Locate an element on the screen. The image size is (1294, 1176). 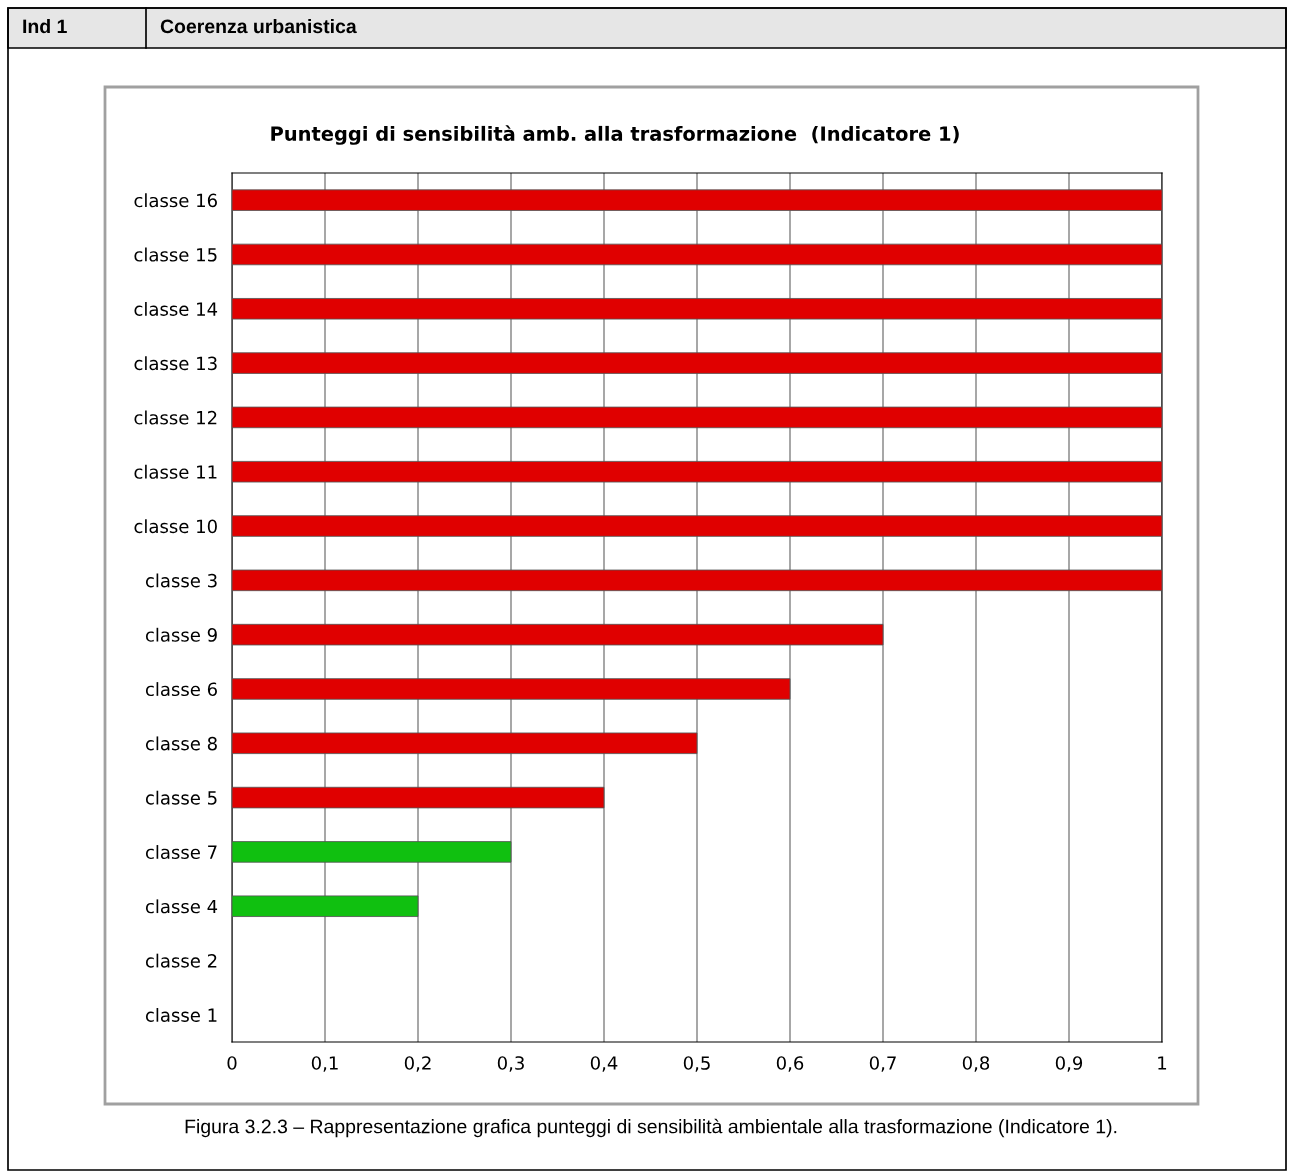
text: Figura 3.2.3 – Rappresentazione grafica punteggi di sensibilità ambientale alla trasformazione (Indicatore 1). is located at coordinates (651, 1128).